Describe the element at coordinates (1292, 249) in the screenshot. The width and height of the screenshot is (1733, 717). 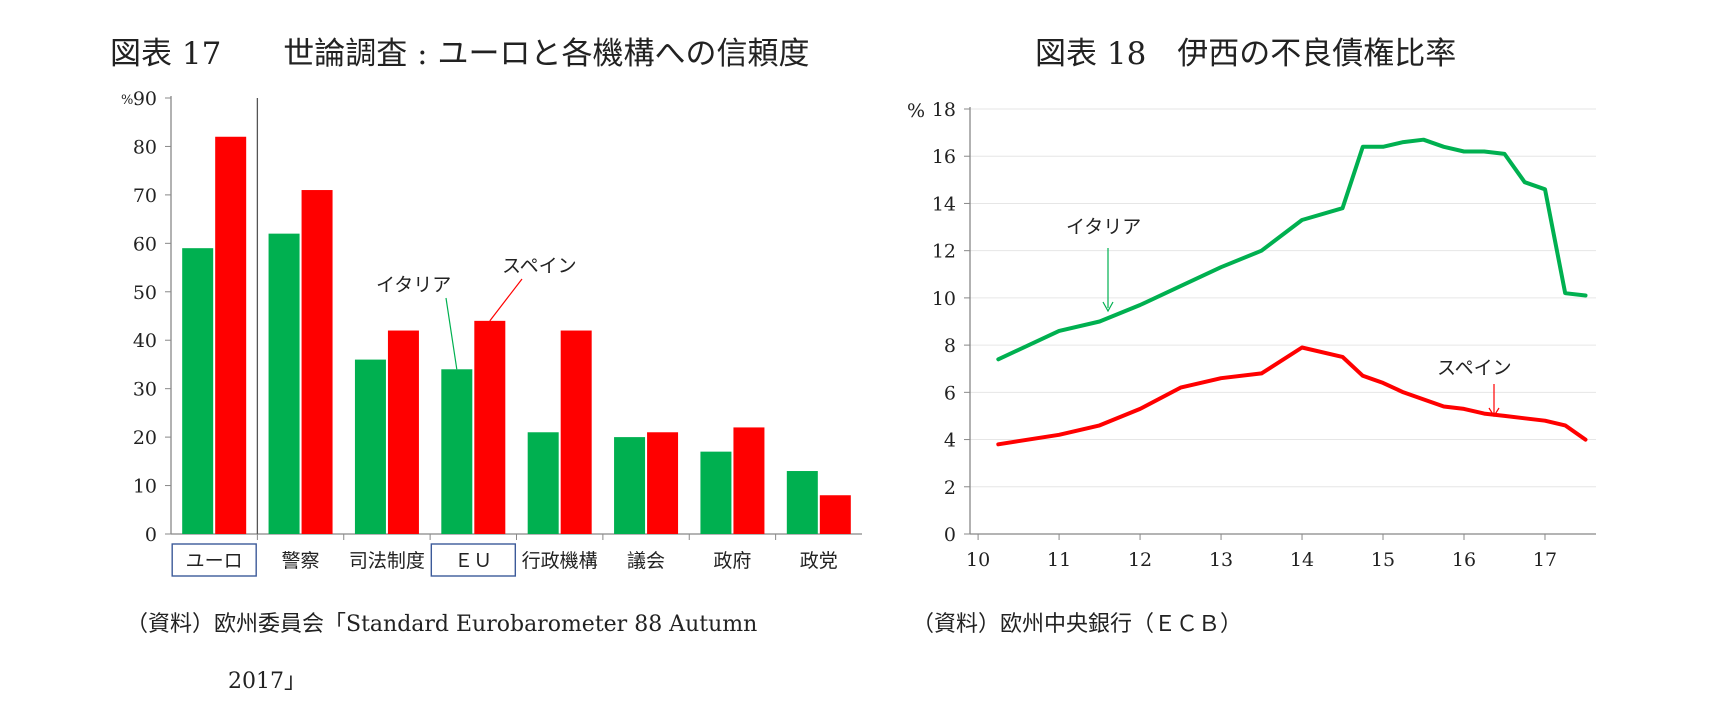
I see `italy-line` at that location.